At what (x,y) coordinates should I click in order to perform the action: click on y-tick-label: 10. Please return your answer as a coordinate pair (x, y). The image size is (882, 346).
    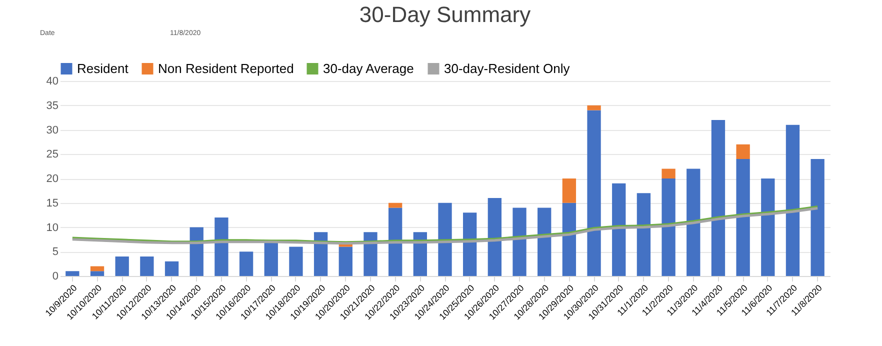
    Looking at the image, I should click on (52, 228).